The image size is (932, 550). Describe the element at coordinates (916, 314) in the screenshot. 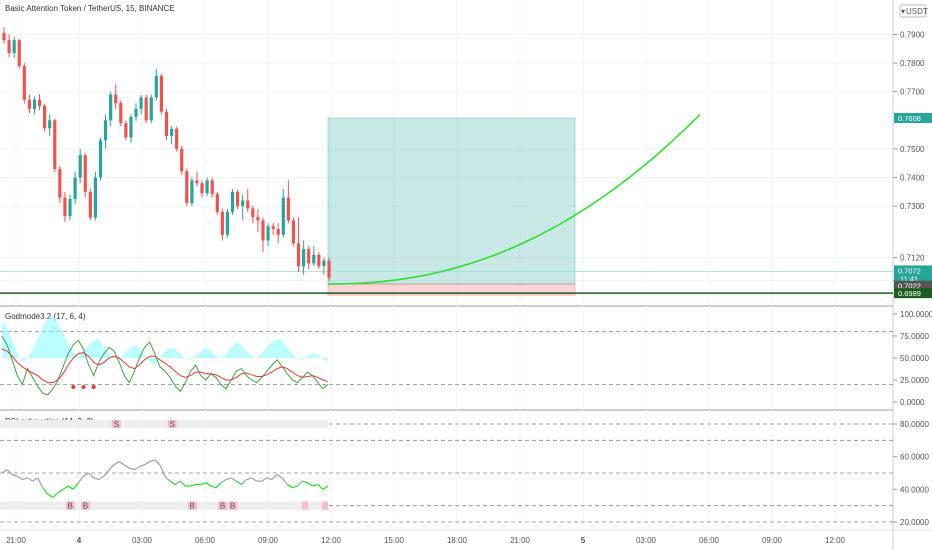

I see `y-tick-label: 100.0000` at that location.